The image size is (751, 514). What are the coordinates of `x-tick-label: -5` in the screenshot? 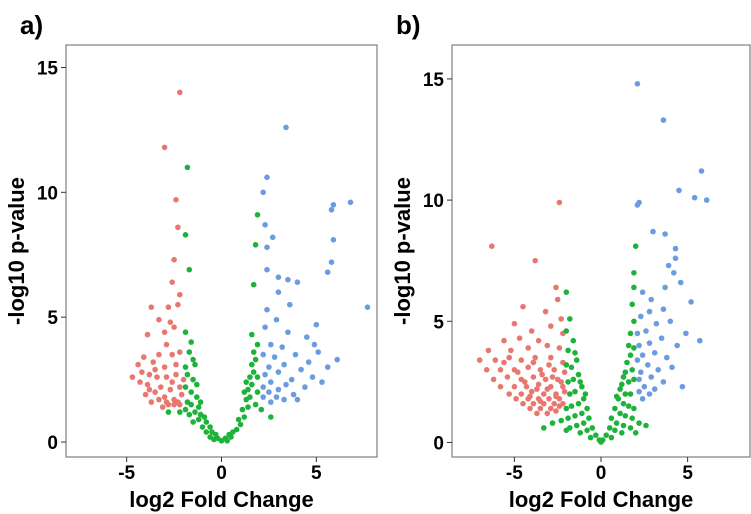 It's located at (514, 473).